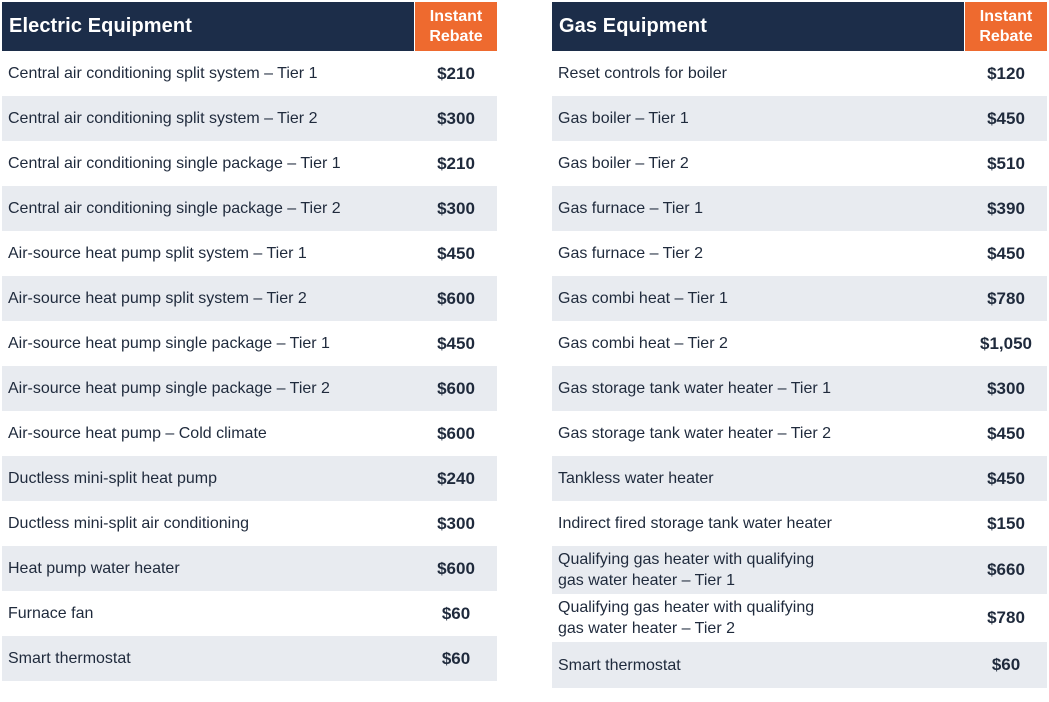  What do you see at coordinates (799, 253) in the screenshot?
I see `table-row: Gas furnace – Tier 2 $450` at bounding box center [799, 253].